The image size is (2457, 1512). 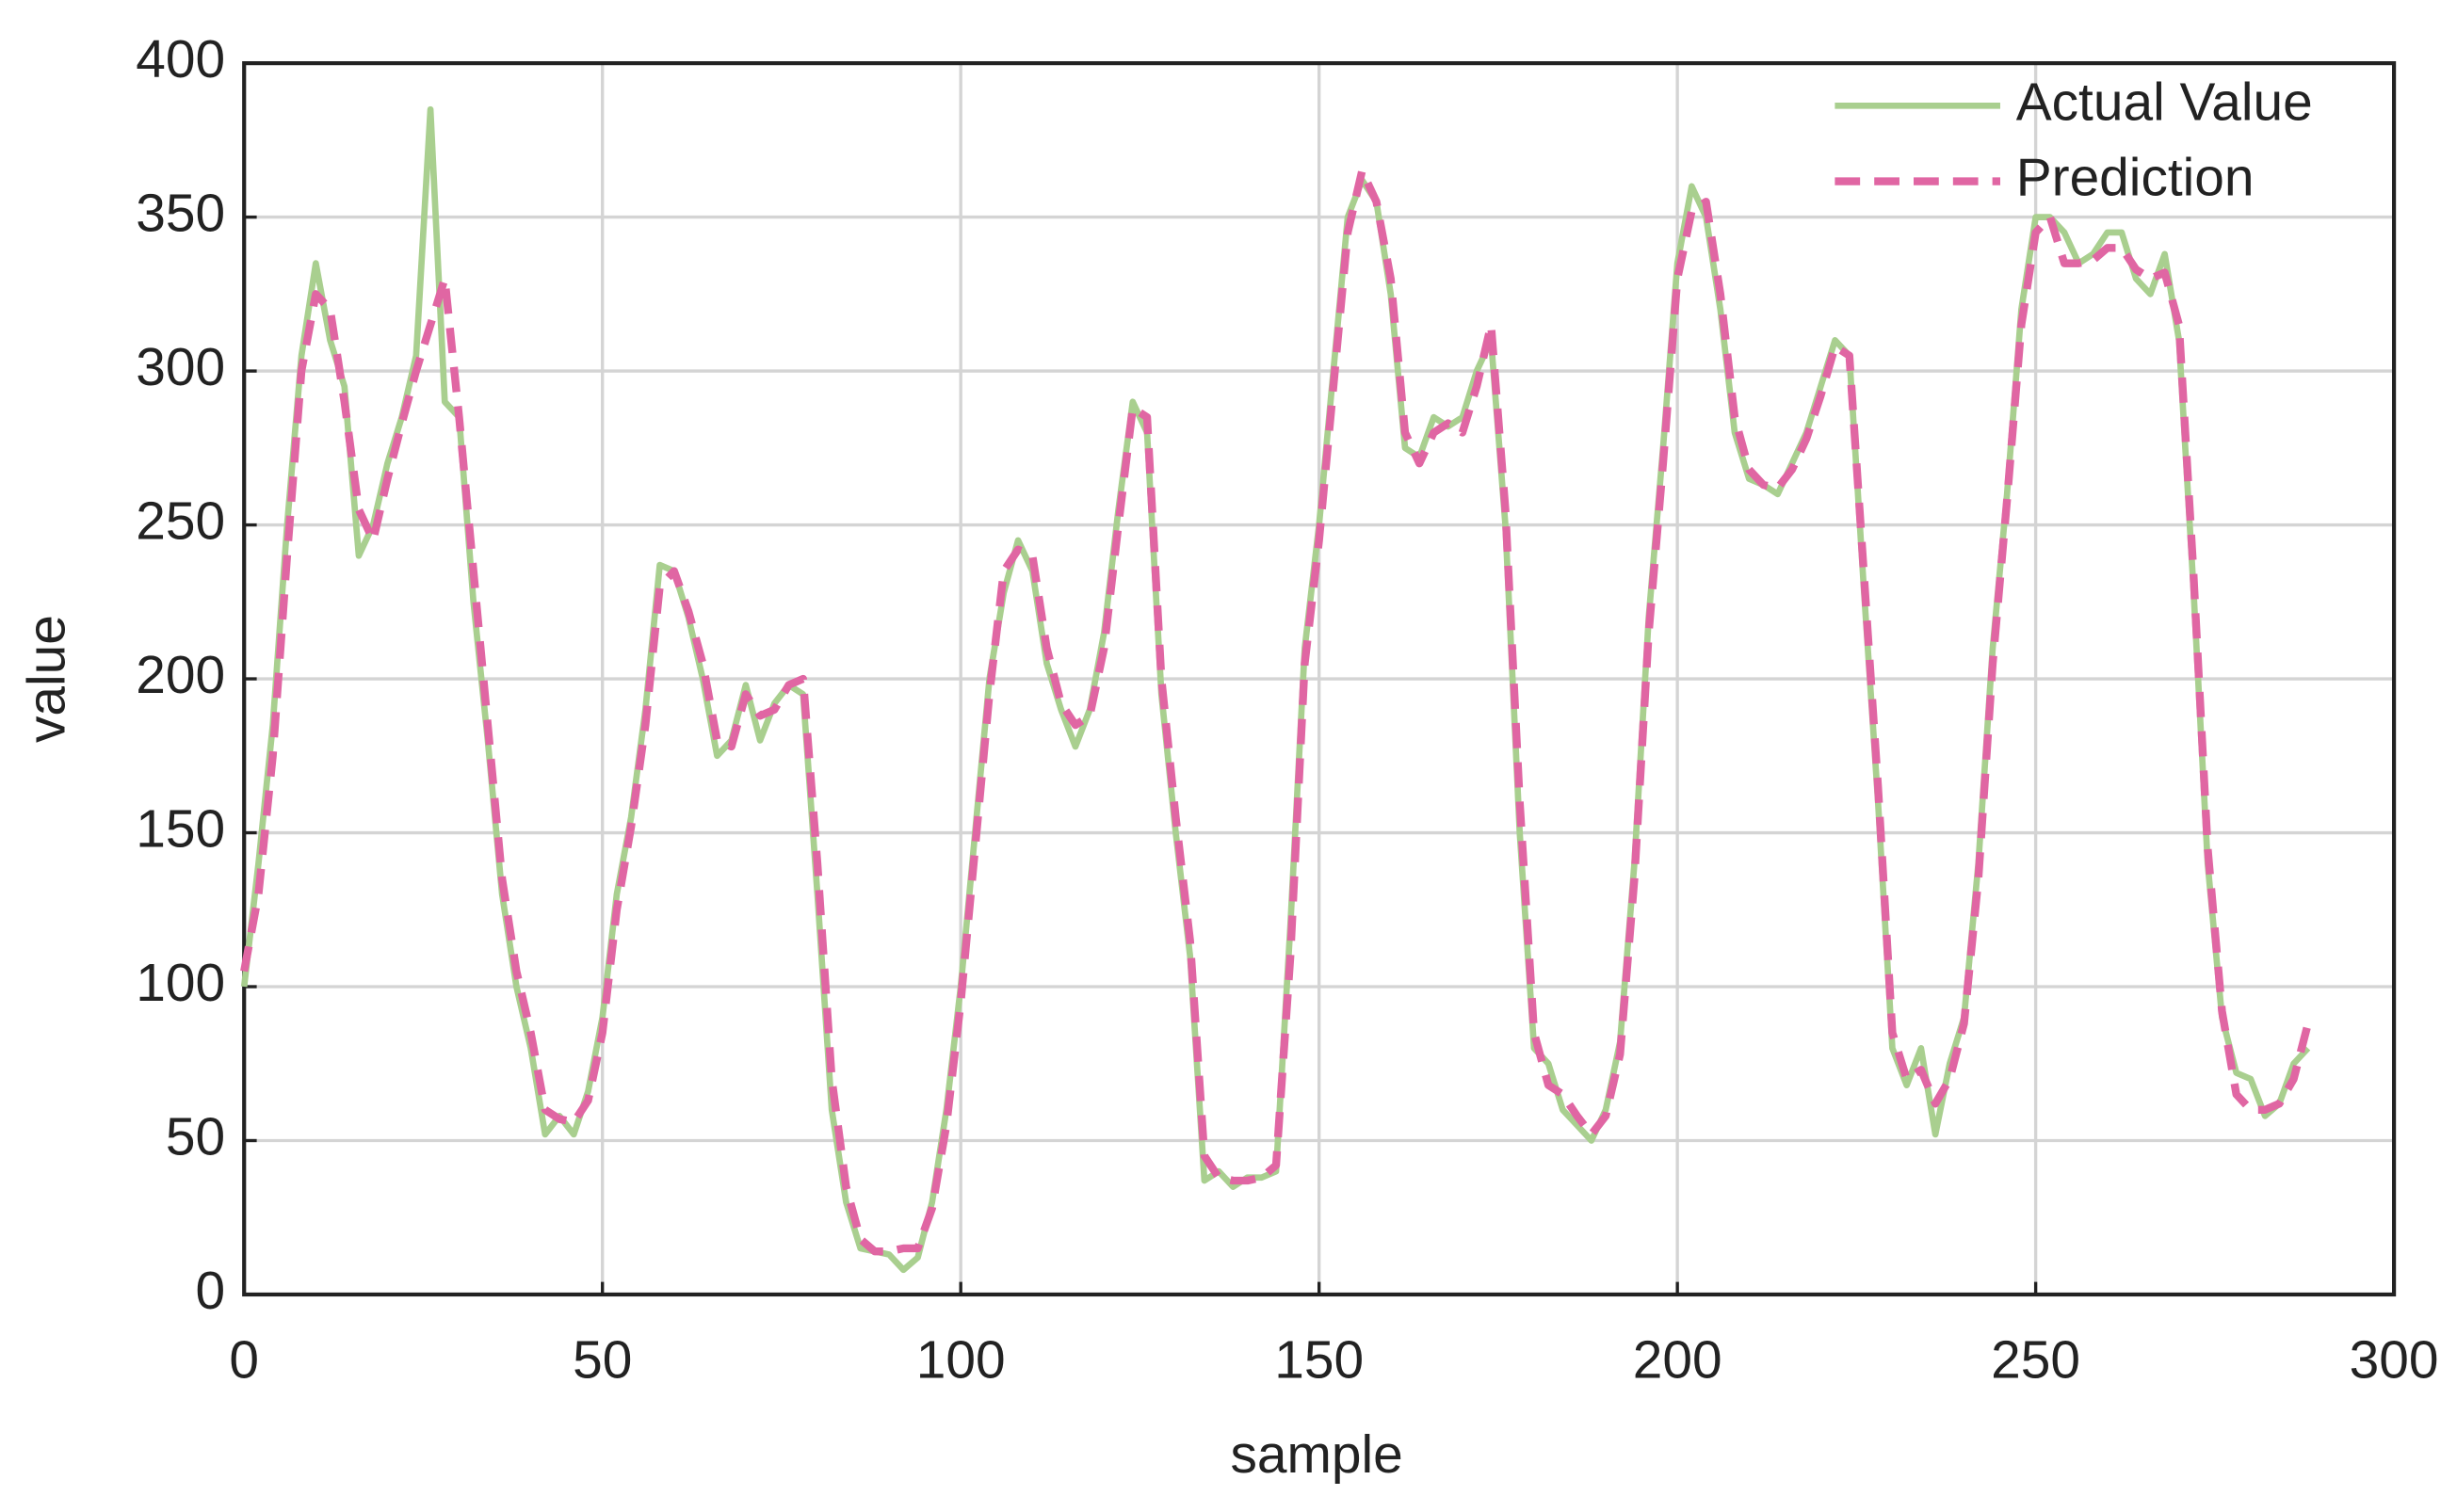 What do you see at coordinates (180, 830) in the screenshot?
I see `y-tick-label: 150` at bounding box center [180, 830].